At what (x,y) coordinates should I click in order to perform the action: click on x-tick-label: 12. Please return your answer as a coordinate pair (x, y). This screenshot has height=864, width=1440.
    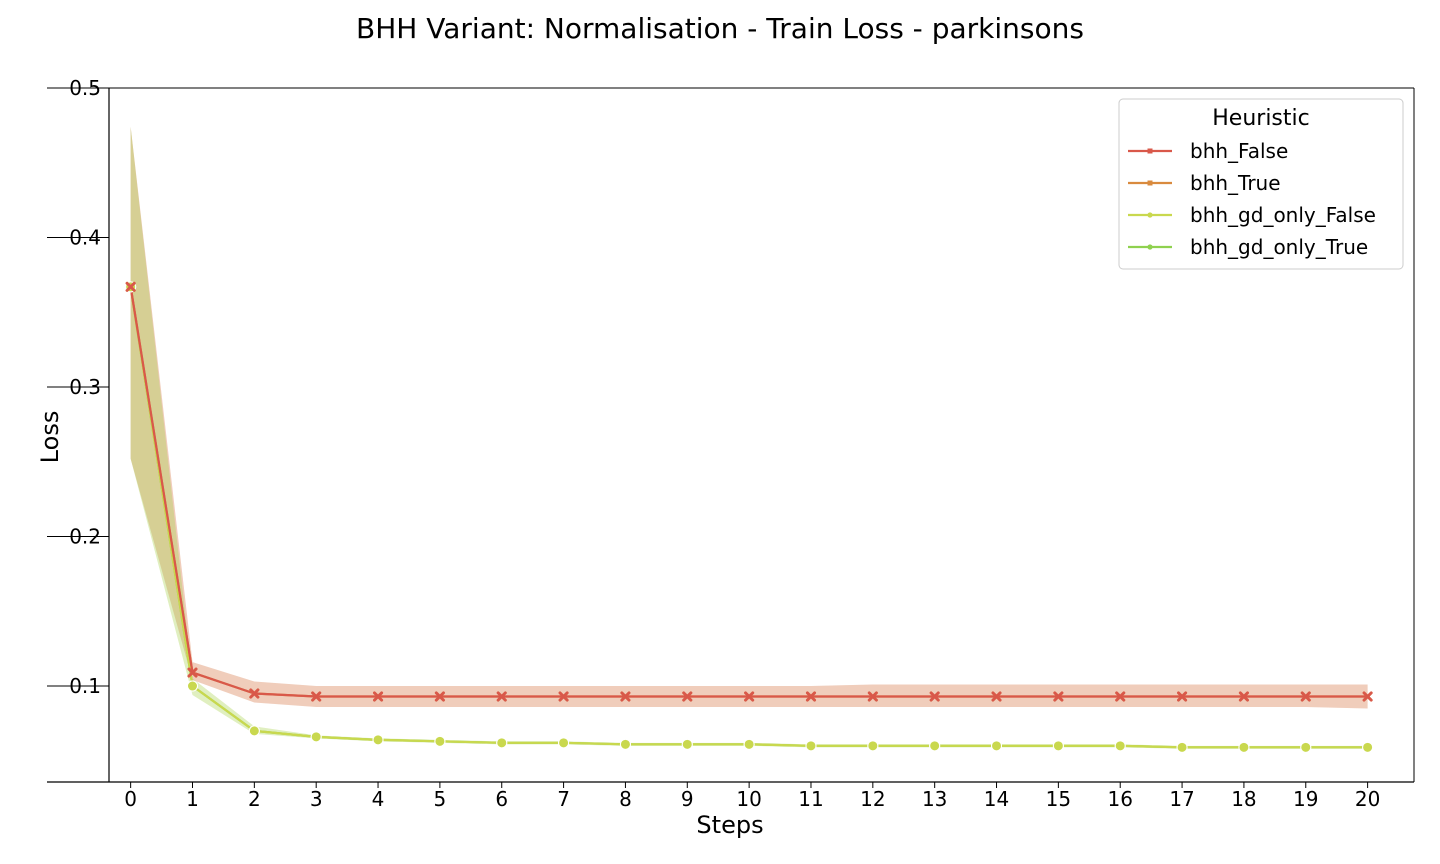
    Looking at the image, I should click on (872, 799).